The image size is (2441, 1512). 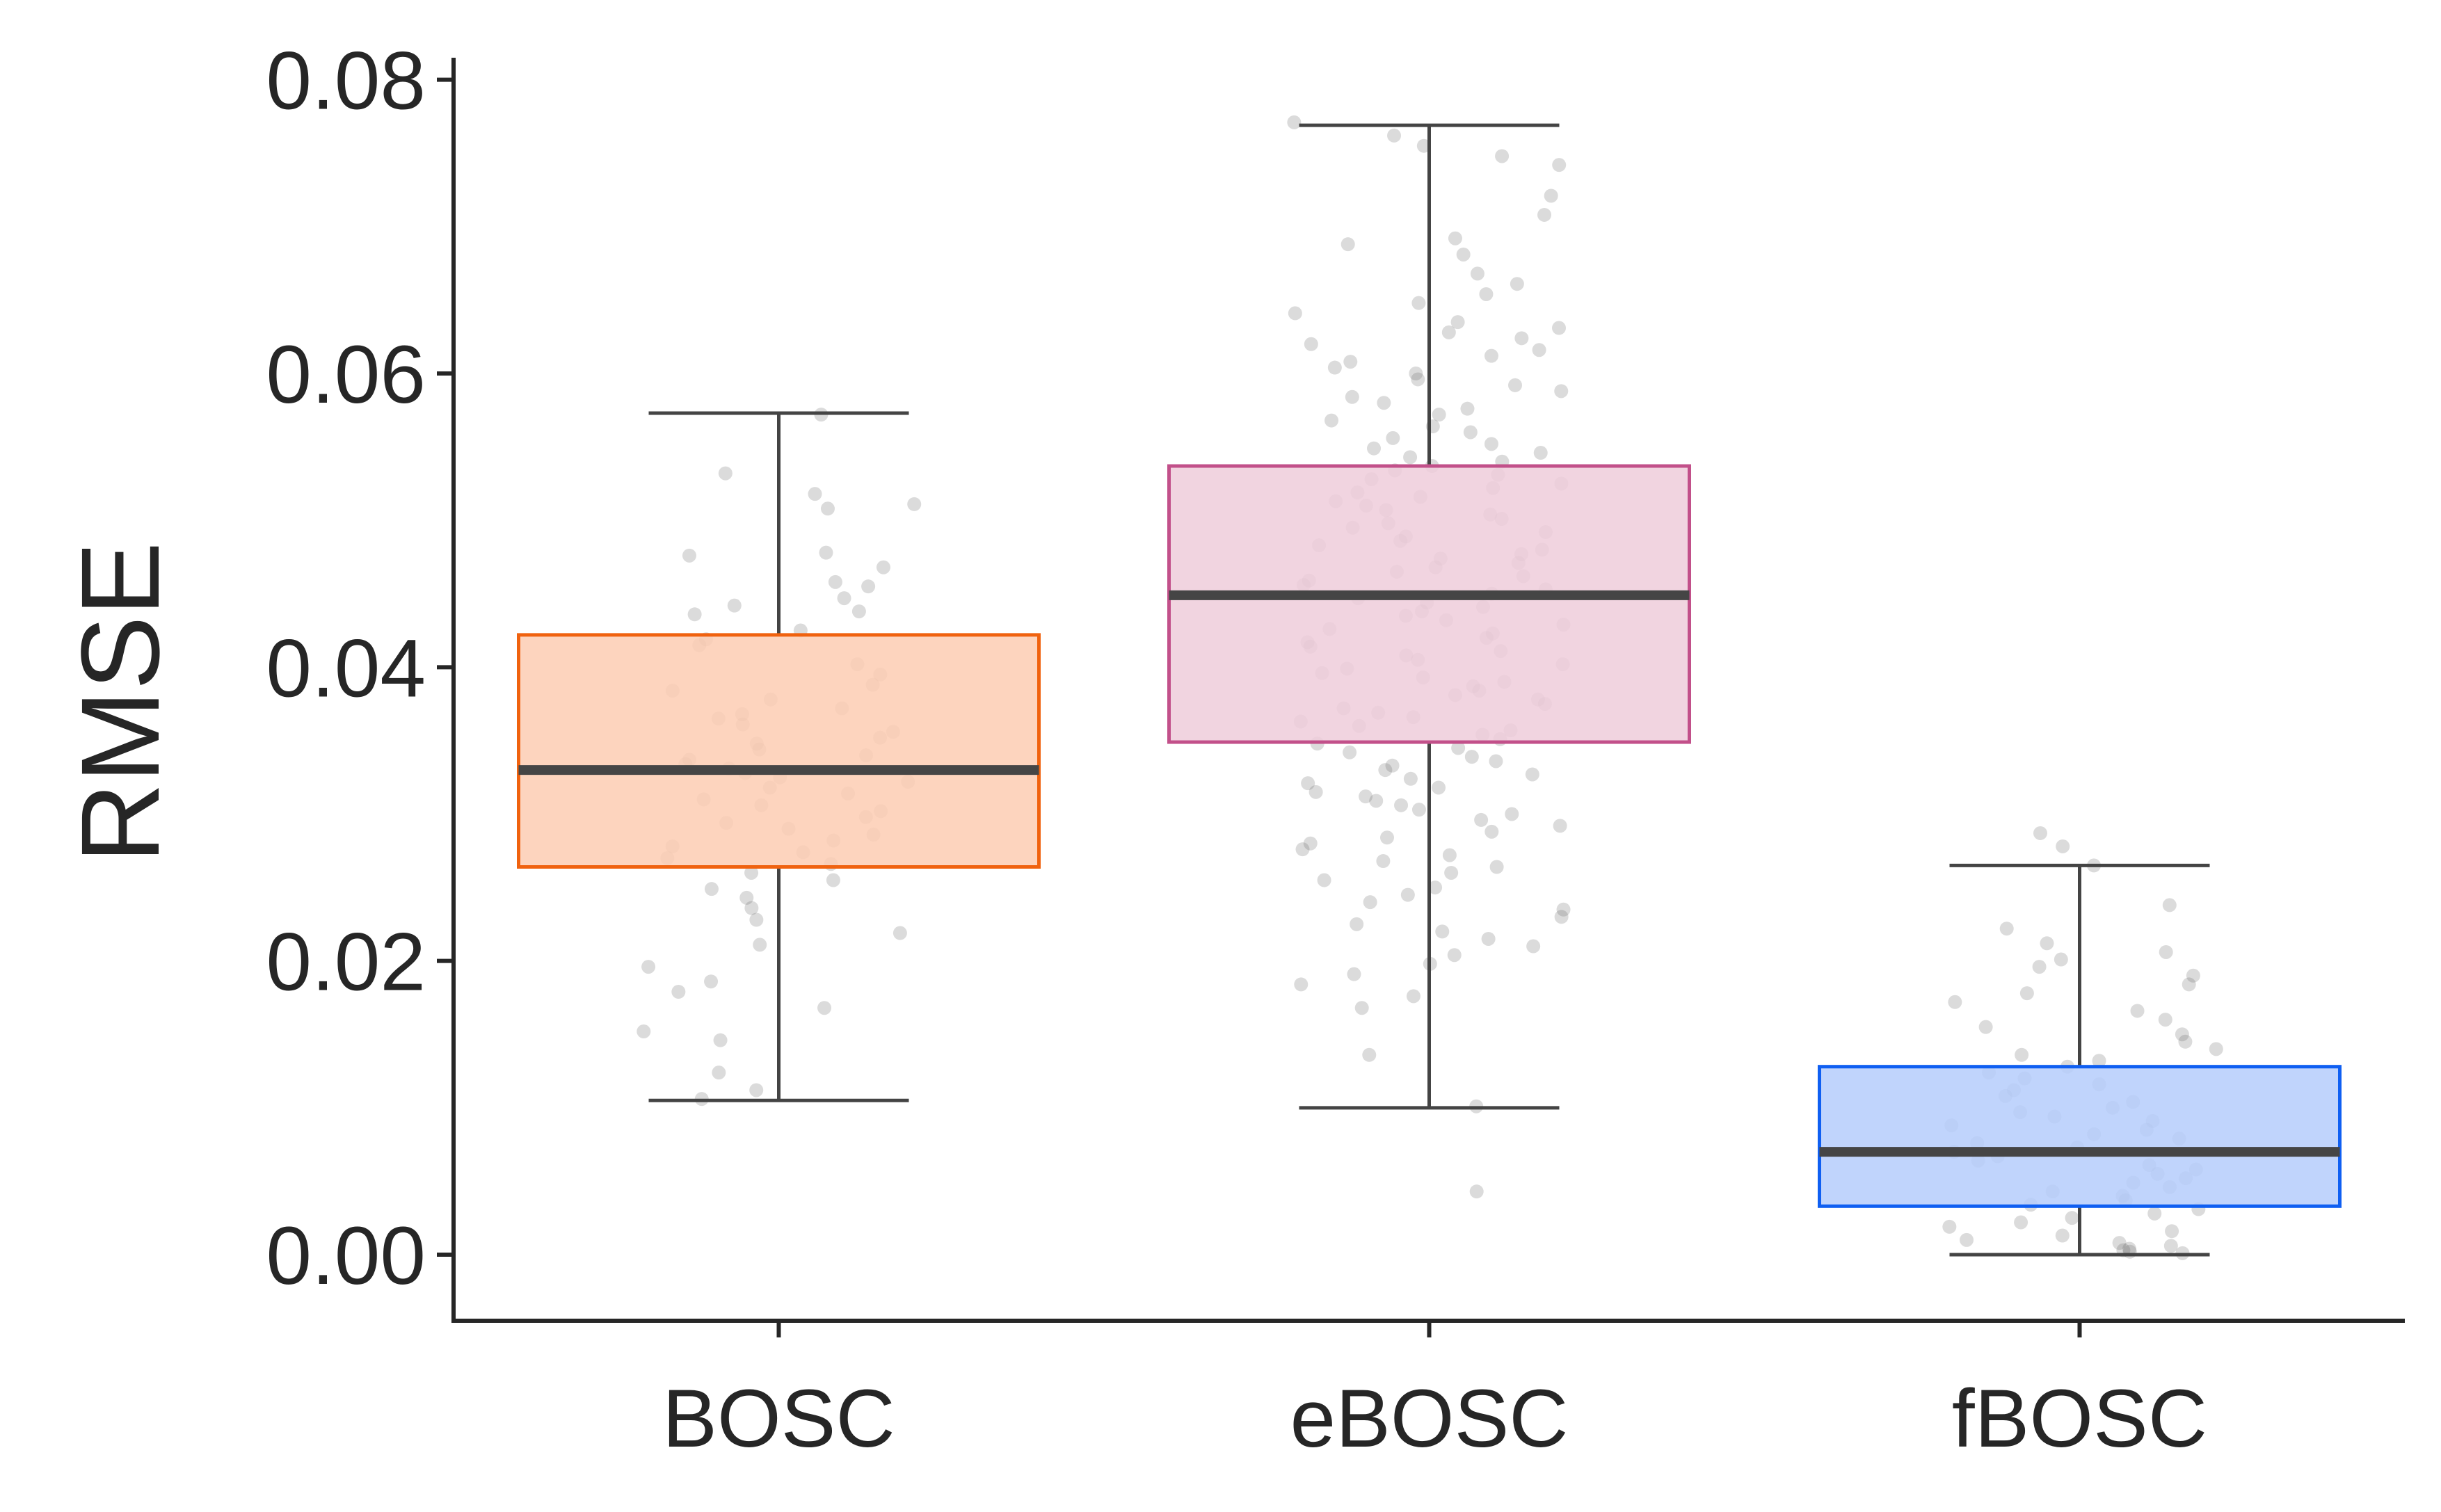 What do you see at coordinates (2079, 1419) in the screenshot?
I see `x-tick-label: fBOSC` at bounding box center [2079, 1419].